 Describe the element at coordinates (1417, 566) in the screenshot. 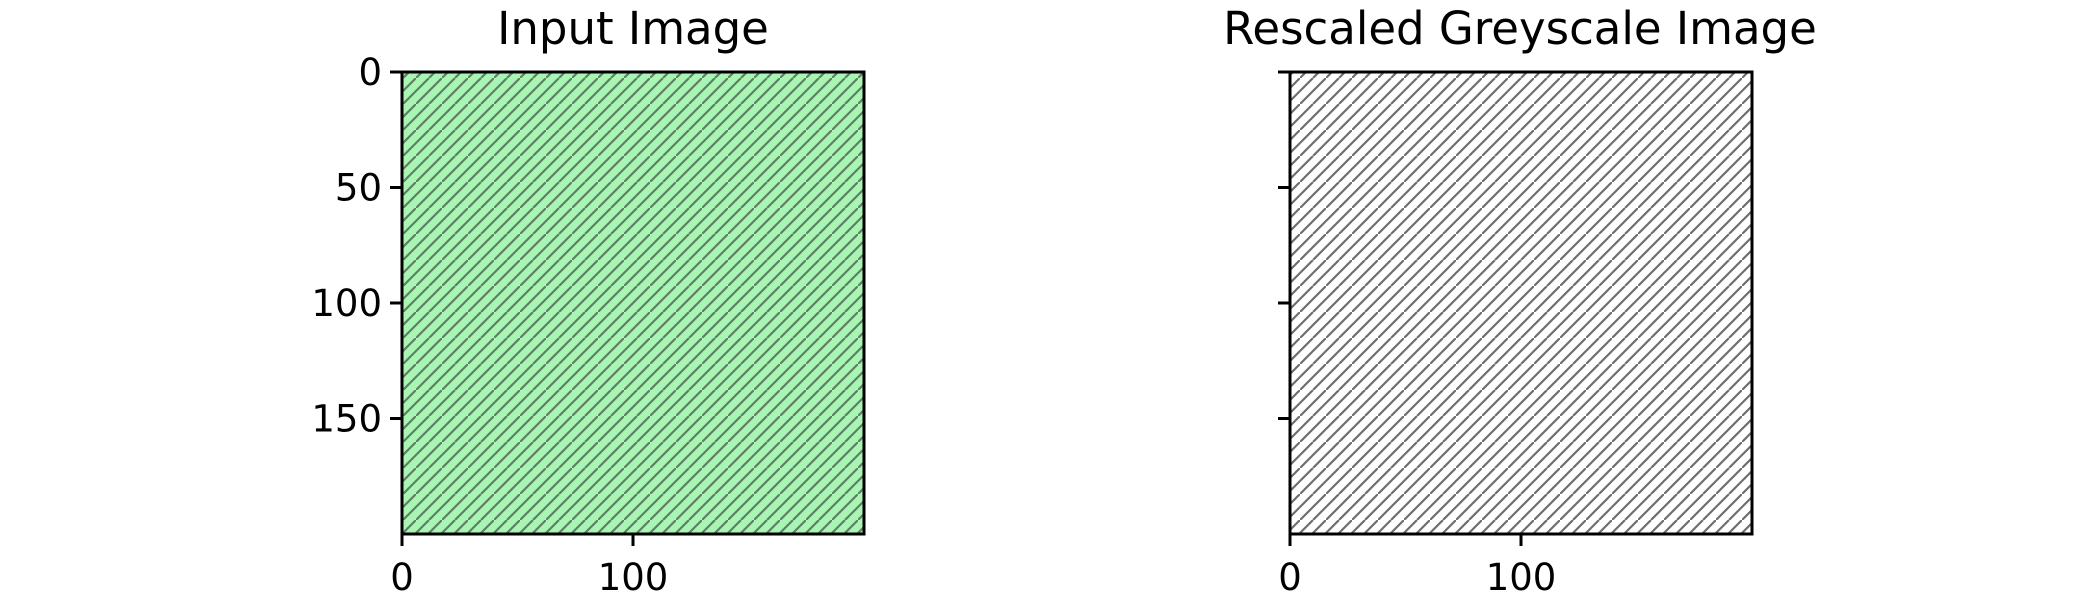

I see `greyscale-x-axis: 0 100` at that location.